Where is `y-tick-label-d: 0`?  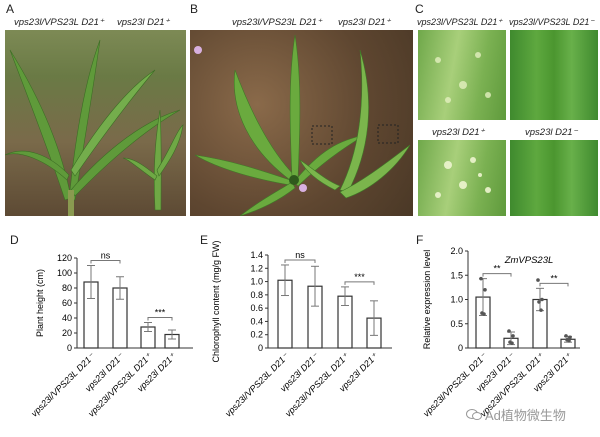
y-tick-label-d: 0 is located at coordinates (69, 348).